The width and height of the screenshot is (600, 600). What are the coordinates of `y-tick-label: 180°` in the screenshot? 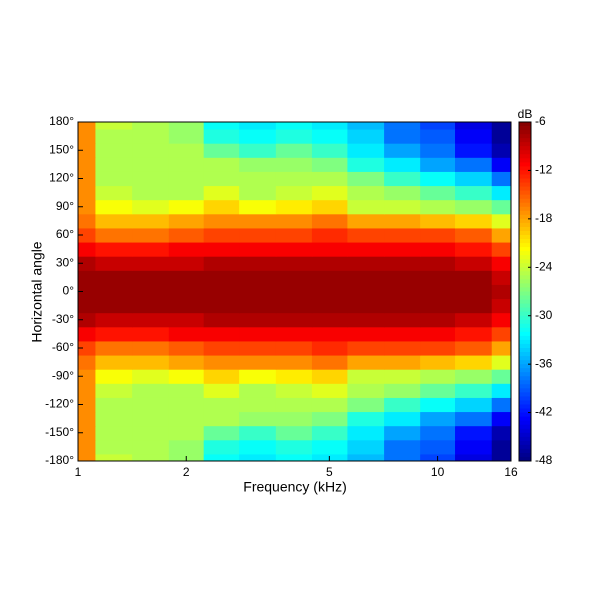 It's located at (61, 121).